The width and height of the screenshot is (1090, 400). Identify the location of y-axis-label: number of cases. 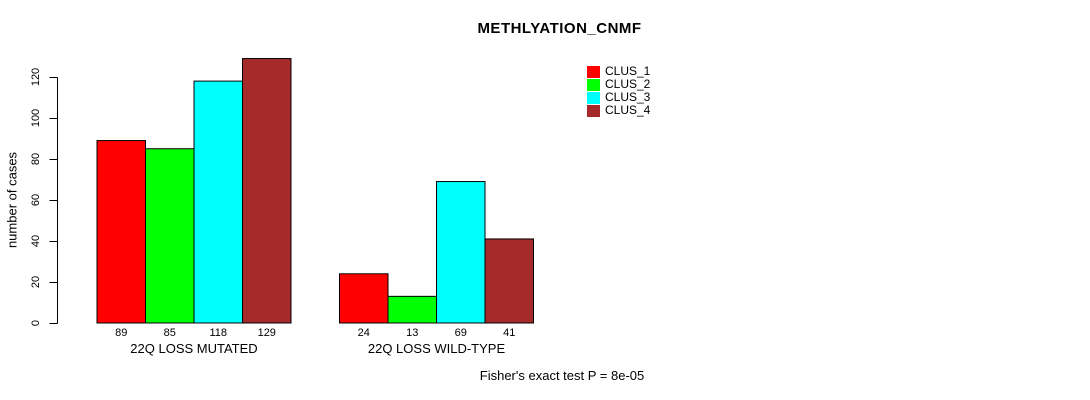
(12, 200).